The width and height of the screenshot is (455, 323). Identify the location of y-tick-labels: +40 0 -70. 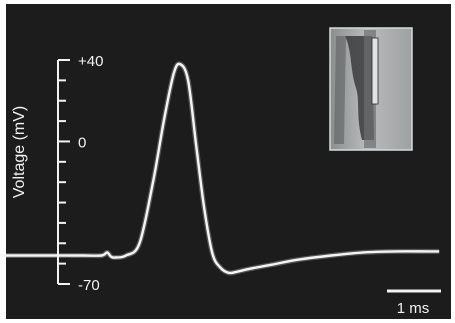
(90, 173).